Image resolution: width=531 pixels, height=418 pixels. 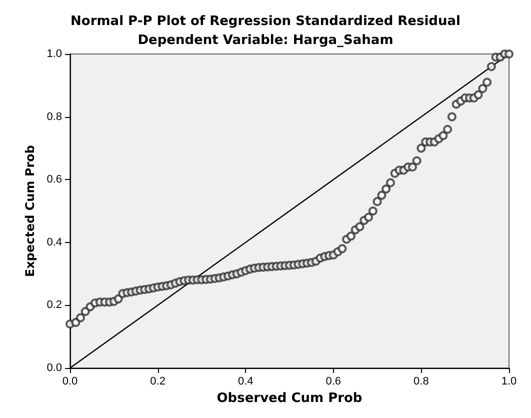 I want to click on y-tick-label: 0.2, so click(x=54, y=305).